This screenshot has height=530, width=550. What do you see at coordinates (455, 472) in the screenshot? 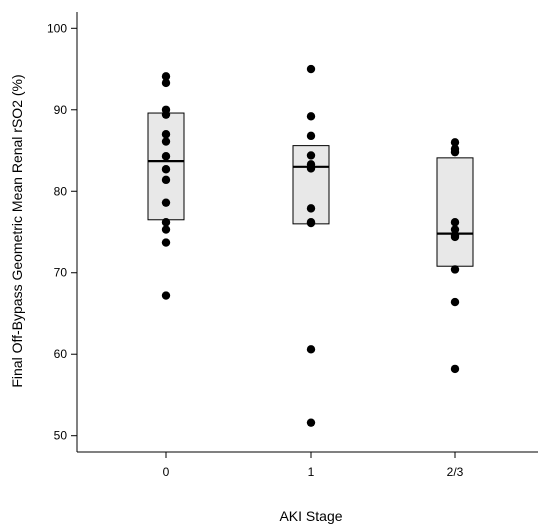
I see `x-tick-label: 2/3` at bounding box center [455, 472].